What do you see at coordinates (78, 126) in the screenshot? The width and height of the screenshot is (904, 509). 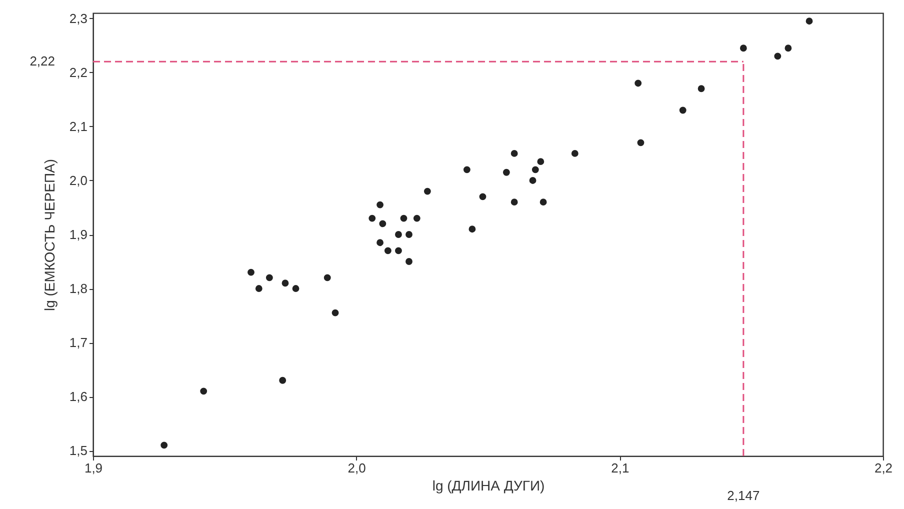 I see `y-tick-label: 2,1` at bounding box center [78, 126].